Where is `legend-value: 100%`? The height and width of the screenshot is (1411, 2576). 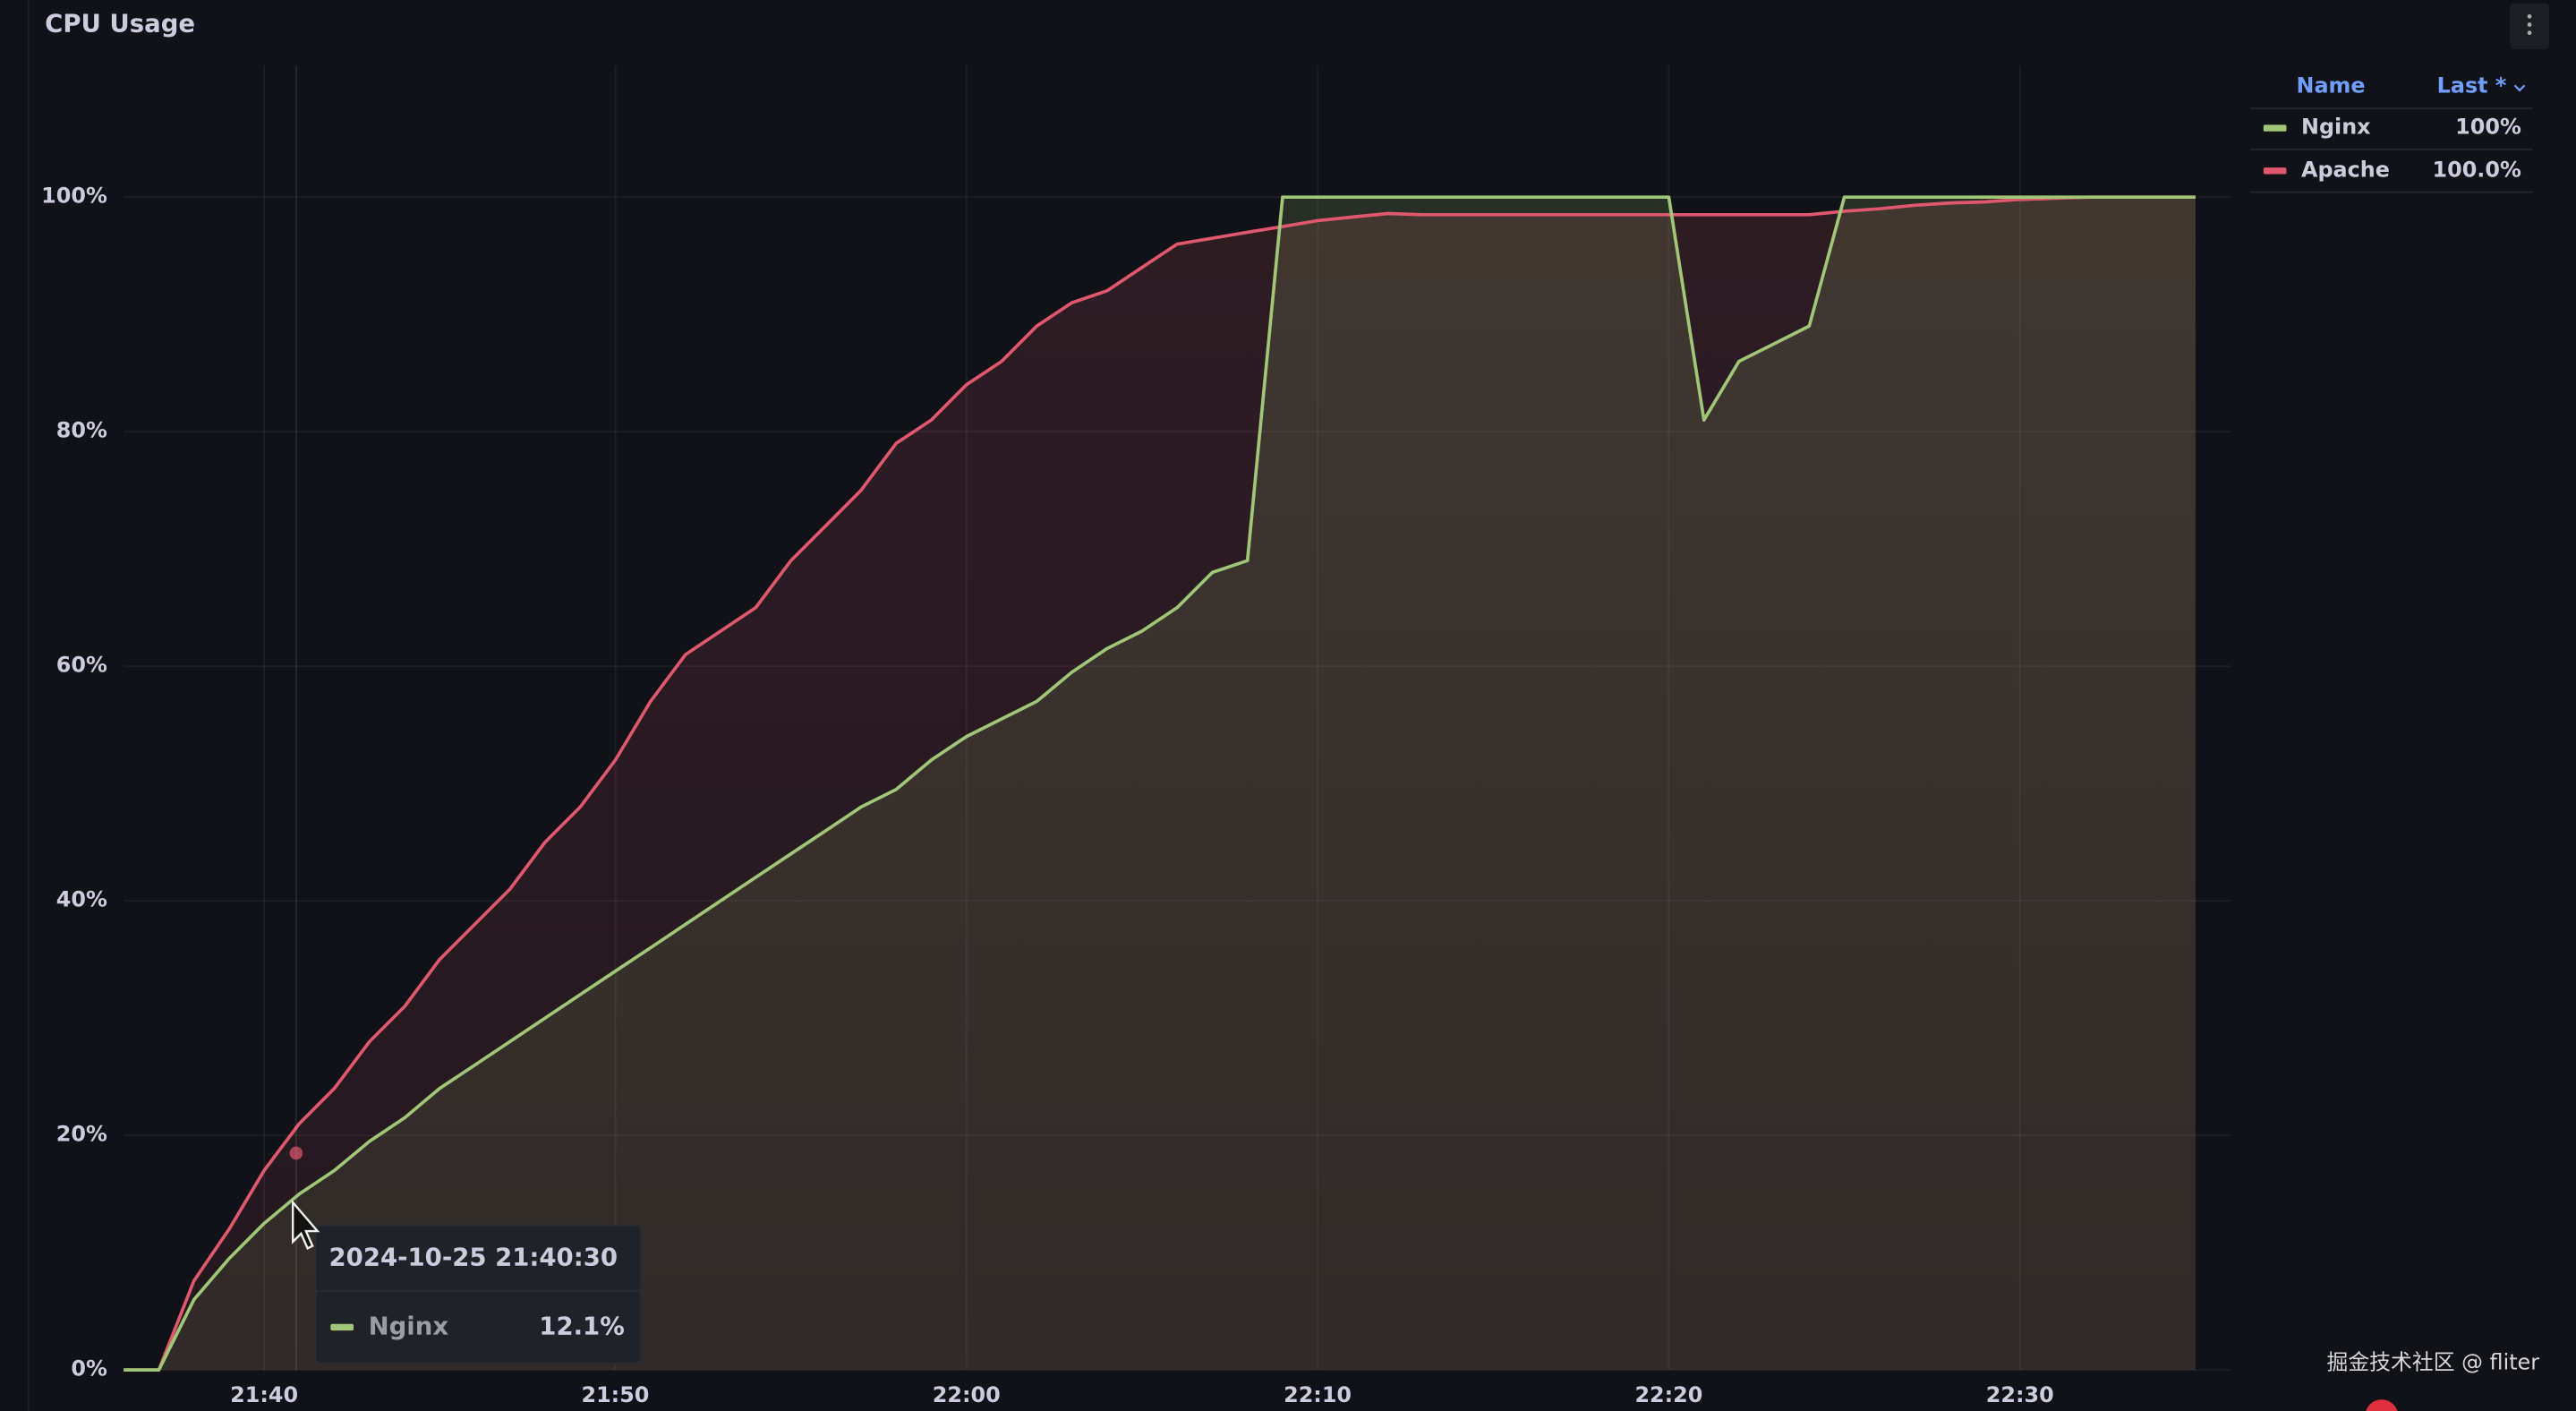
legend-value: 100% is located at coordinates (2488, 127).